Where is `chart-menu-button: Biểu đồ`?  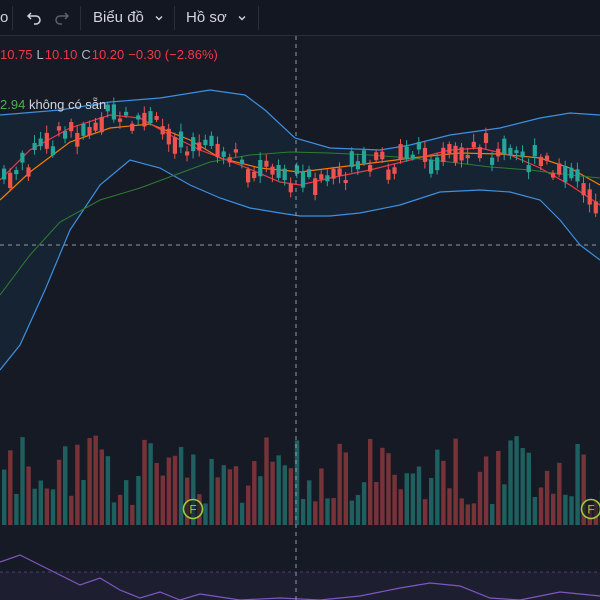
chart-menu-button: Biểu đồ is located at coordinates (128, 18).